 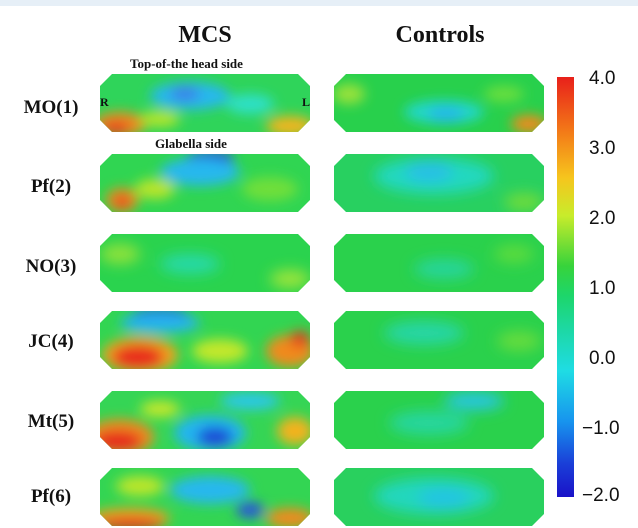 What do you see at coordinates (439, 183) in the screenshot?
I see `map-controls-pf2` at bounding box center [439, 183].